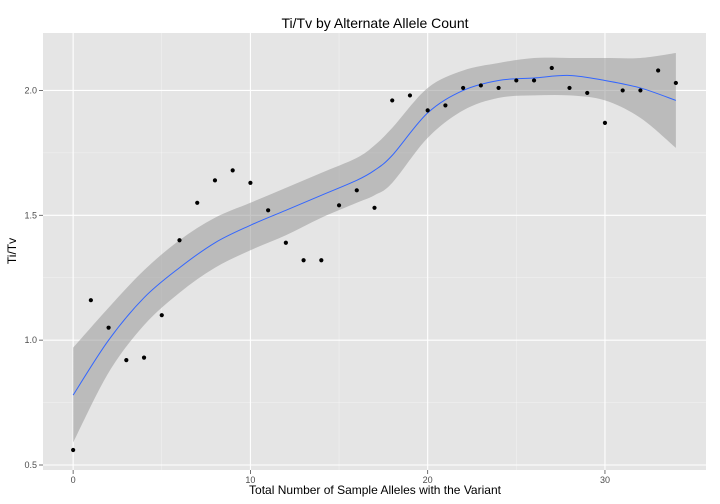 The width and height of the screenshot is (720, 504). Describe the element at coordinates (33, 277) in the screenshot. I see `y-axis-ticks: 0.5 1.0 1.5 2.0` at that location.